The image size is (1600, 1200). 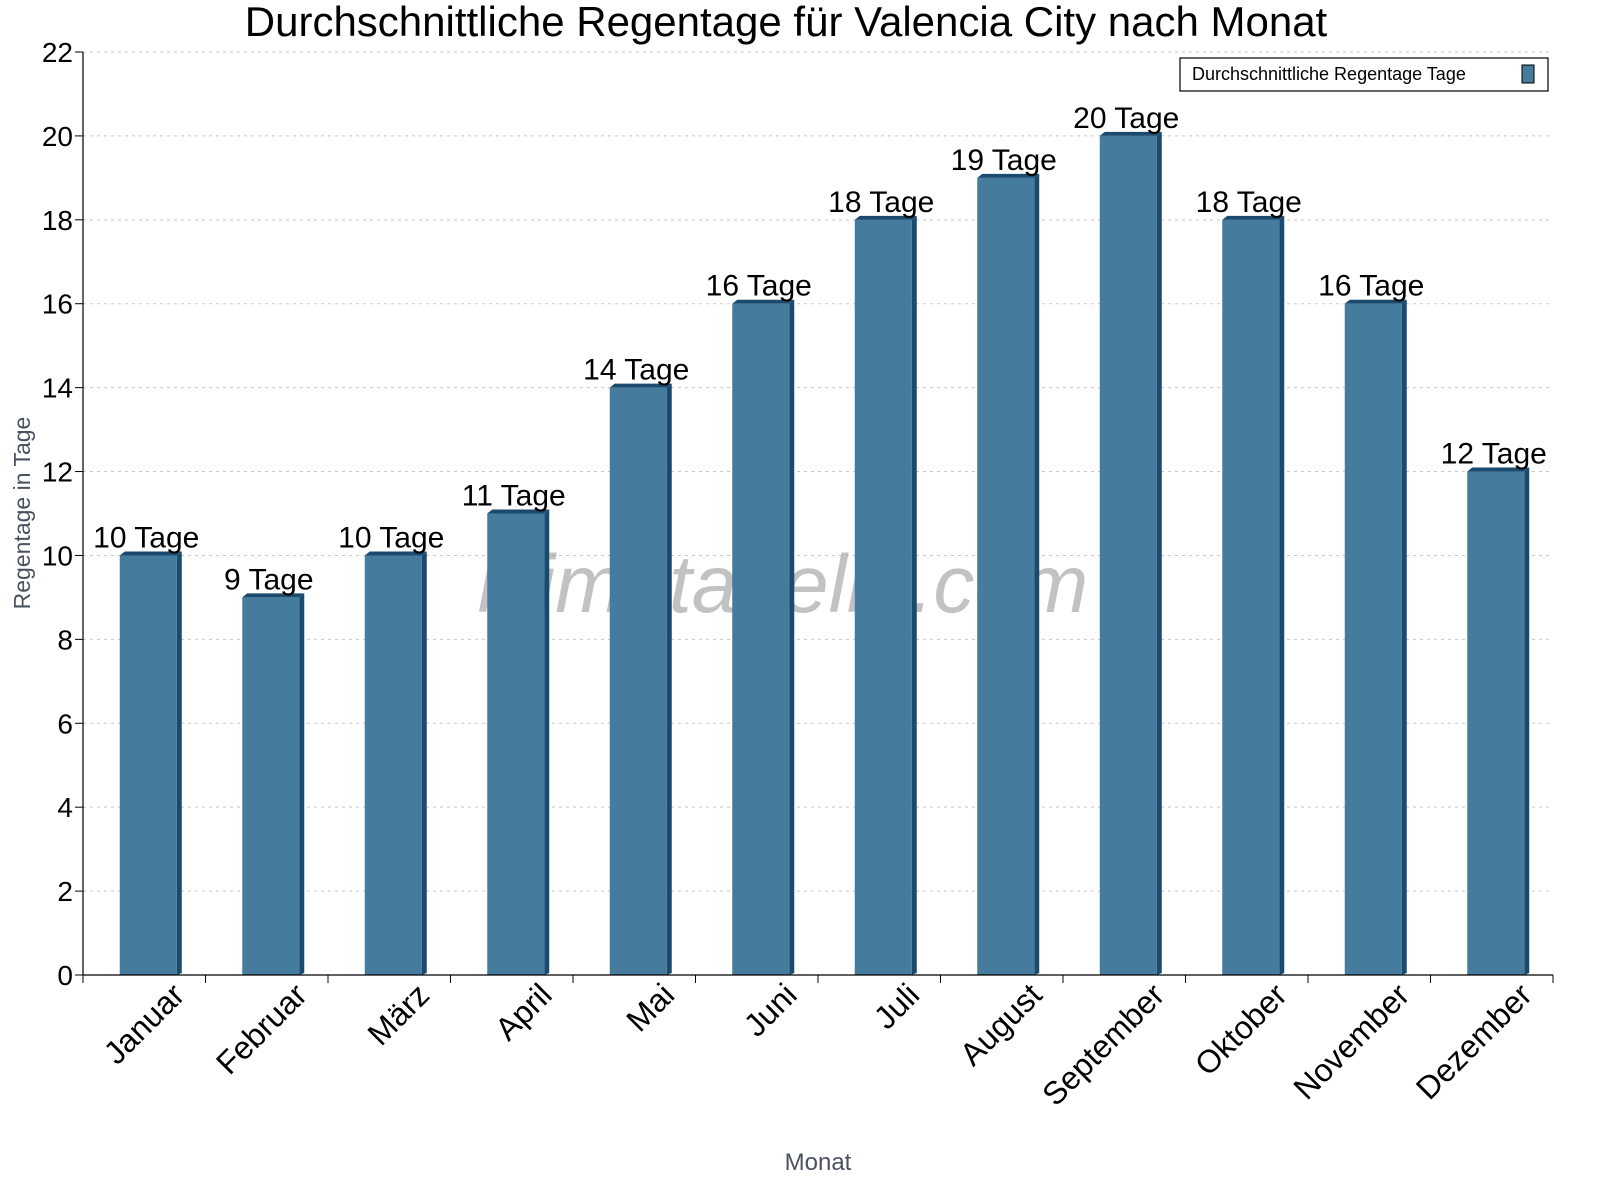 I want to click on data-label: 14 Tage, so click(x=636, y=370).